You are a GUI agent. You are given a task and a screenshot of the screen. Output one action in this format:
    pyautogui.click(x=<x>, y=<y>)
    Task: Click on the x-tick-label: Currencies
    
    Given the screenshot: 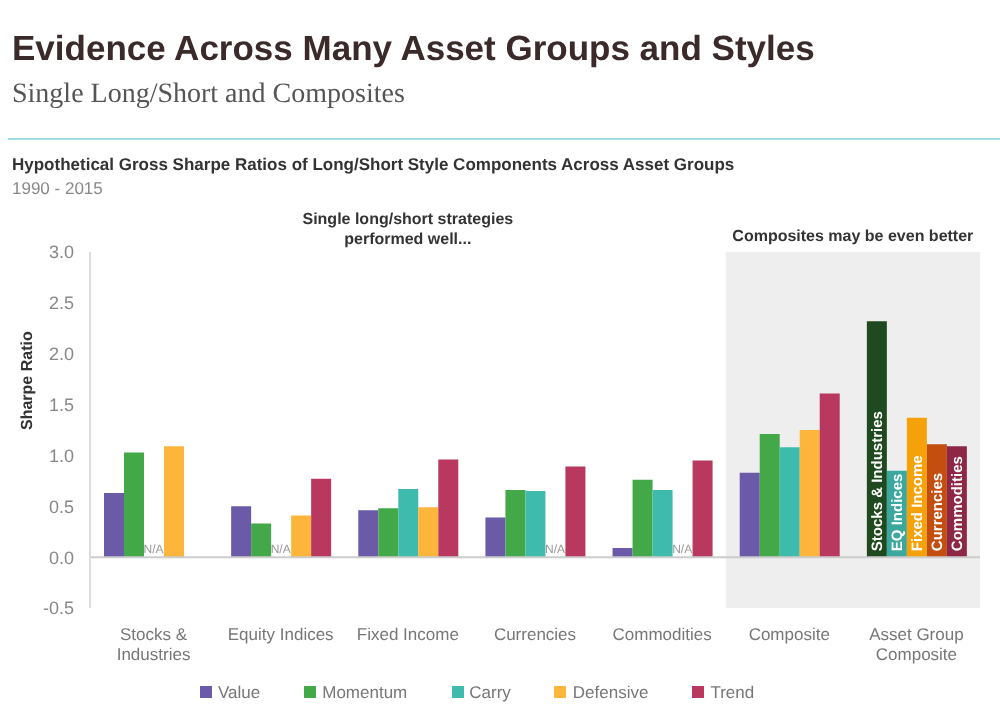 What is the action you would take?
    pyautogui.click(x=535, y=634)
    